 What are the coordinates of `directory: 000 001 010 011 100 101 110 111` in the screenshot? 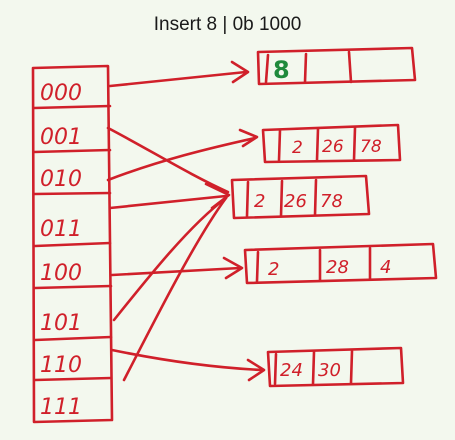 It's located at (72, 244).